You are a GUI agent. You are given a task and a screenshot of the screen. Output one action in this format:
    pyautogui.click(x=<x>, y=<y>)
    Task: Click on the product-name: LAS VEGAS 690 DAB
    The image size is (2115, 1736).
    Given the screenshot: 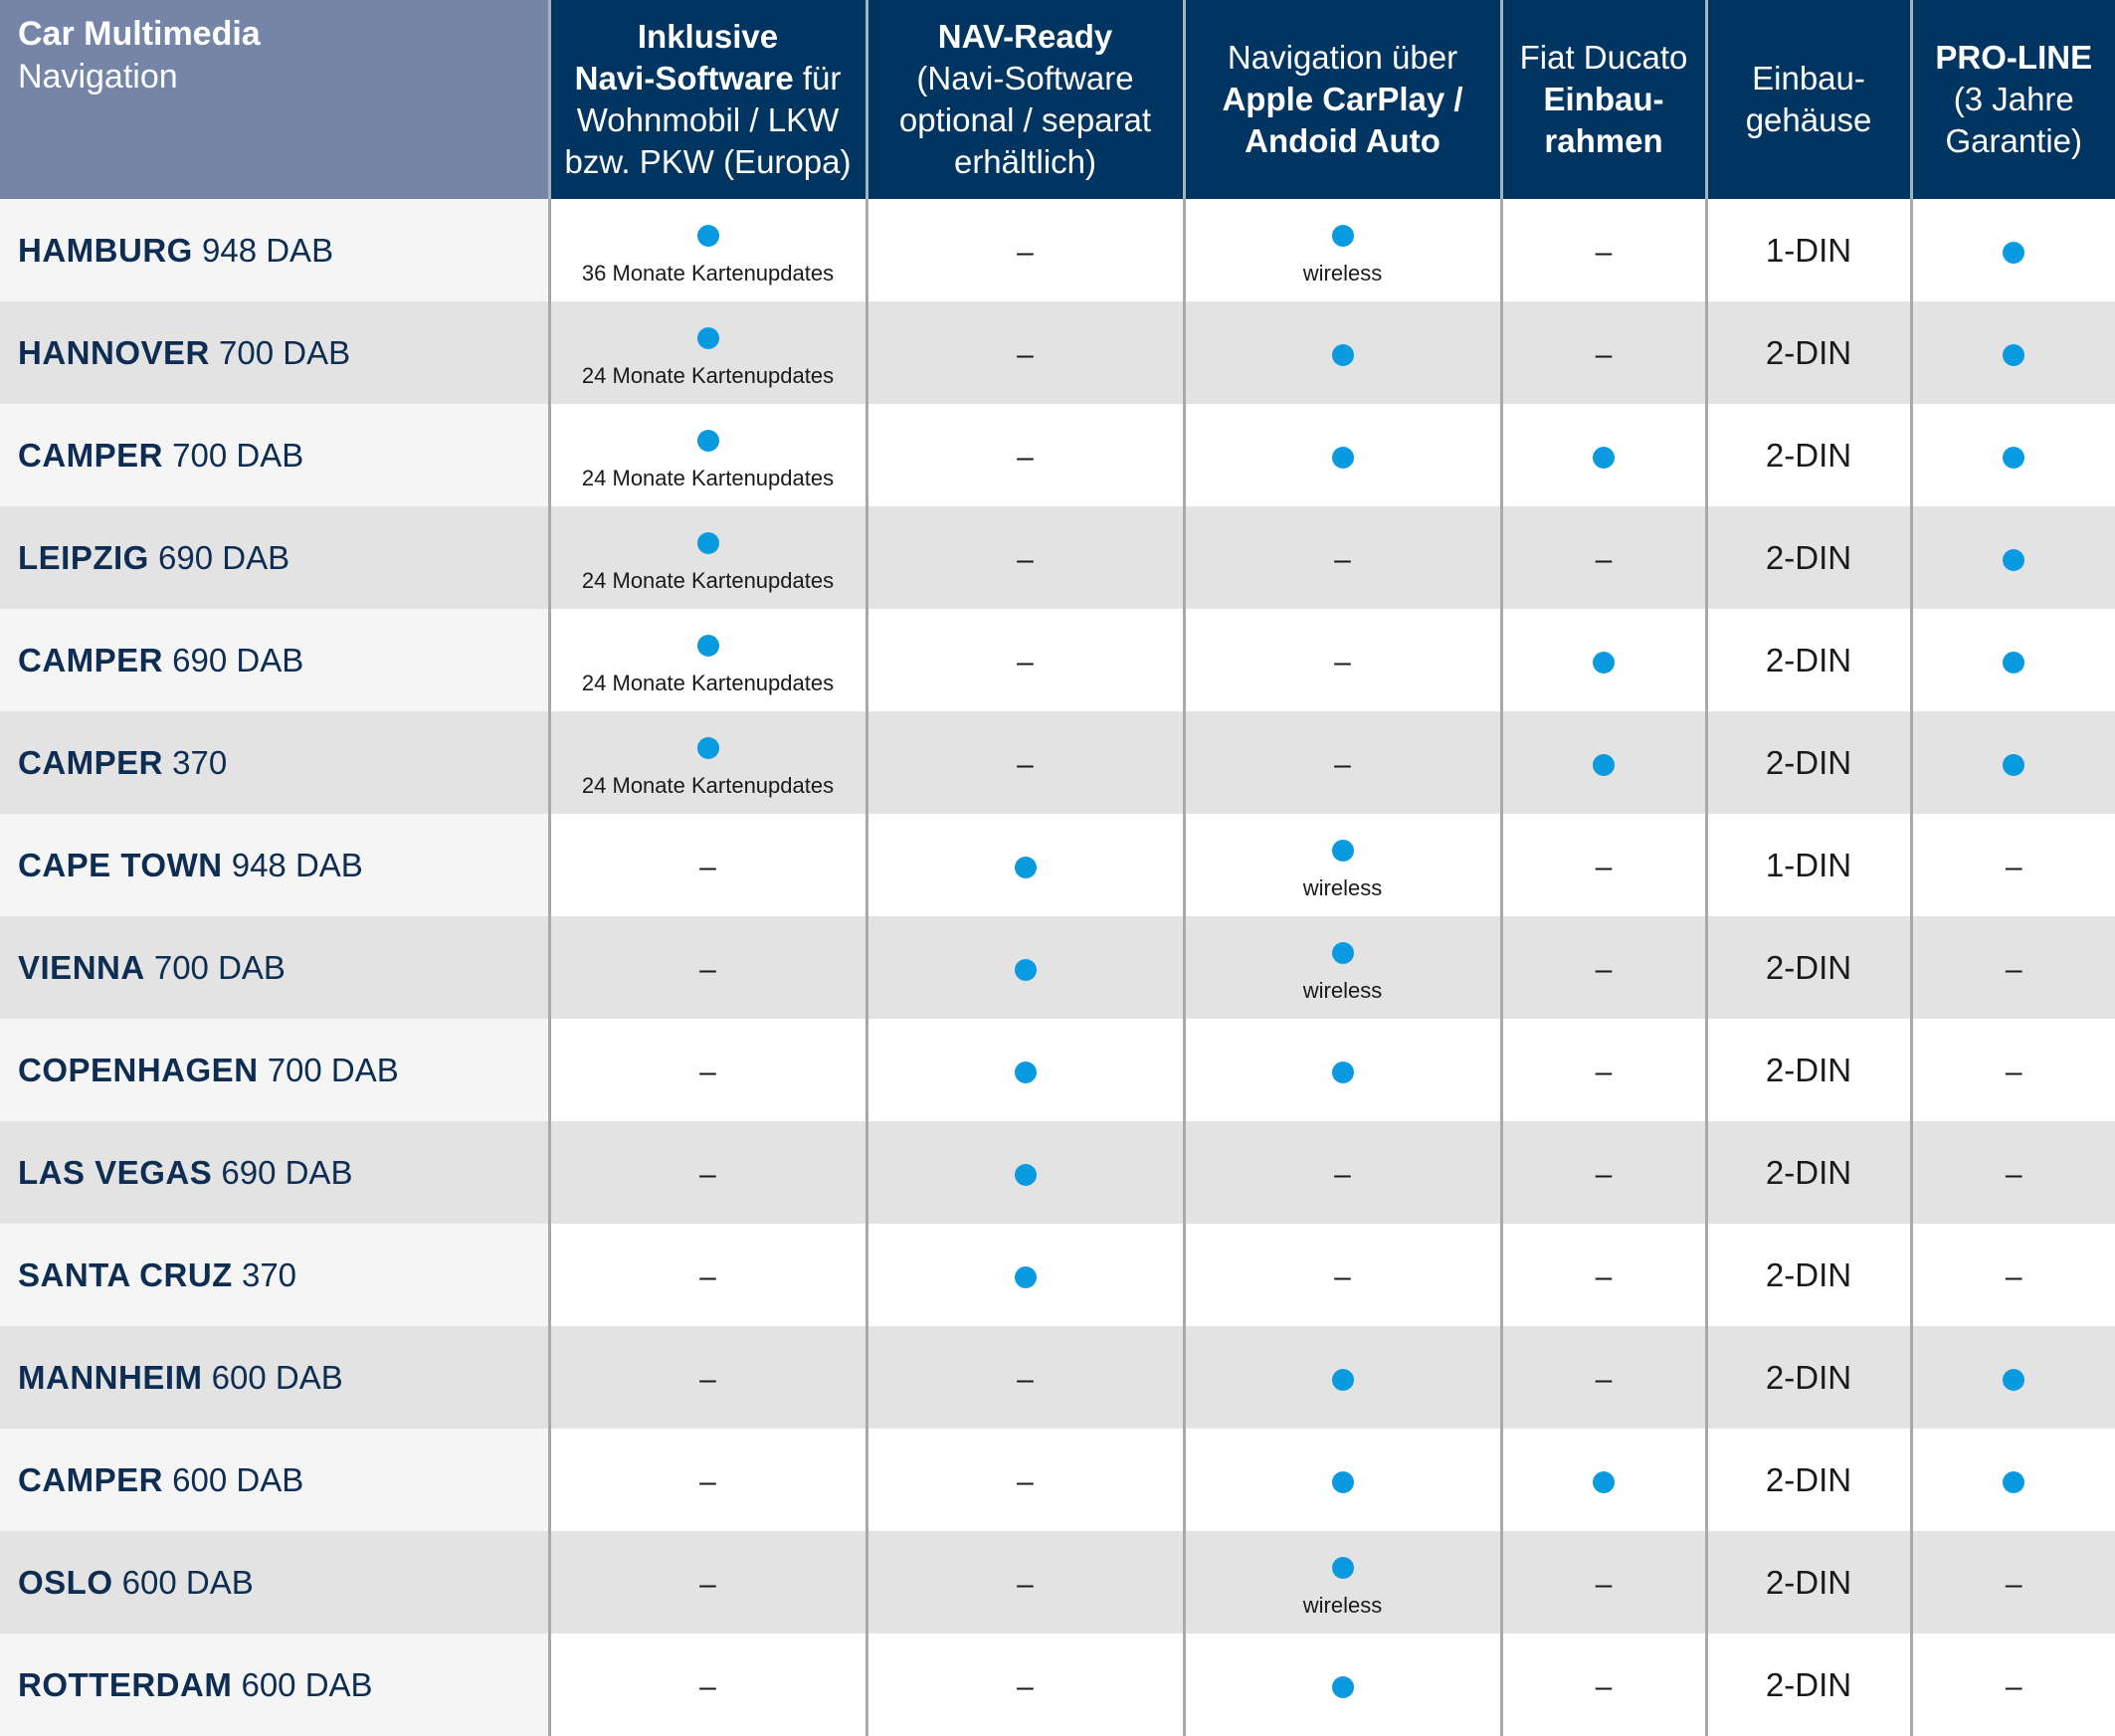 What is the action you would take?
    pyautogui.click(x=274, y=1172)
    